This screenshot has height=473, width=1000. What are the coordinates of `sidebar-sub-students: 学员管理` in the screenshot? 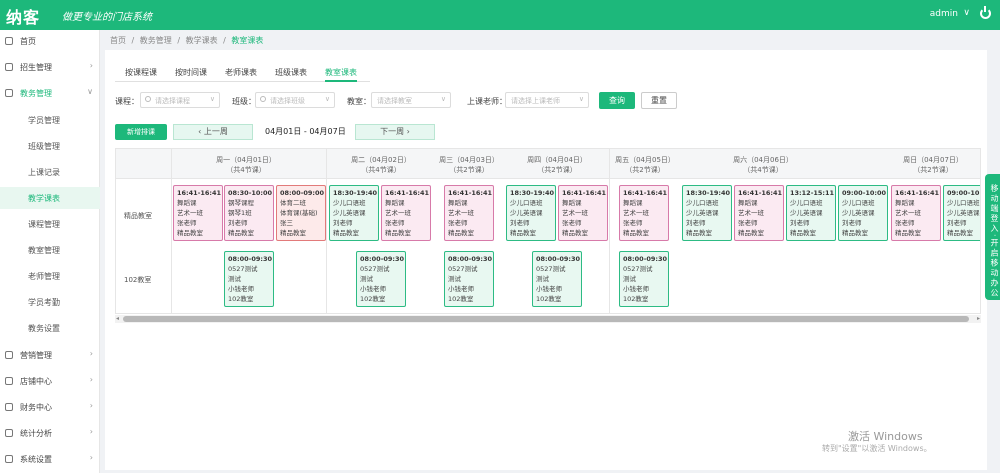 It's located at (50, 120).